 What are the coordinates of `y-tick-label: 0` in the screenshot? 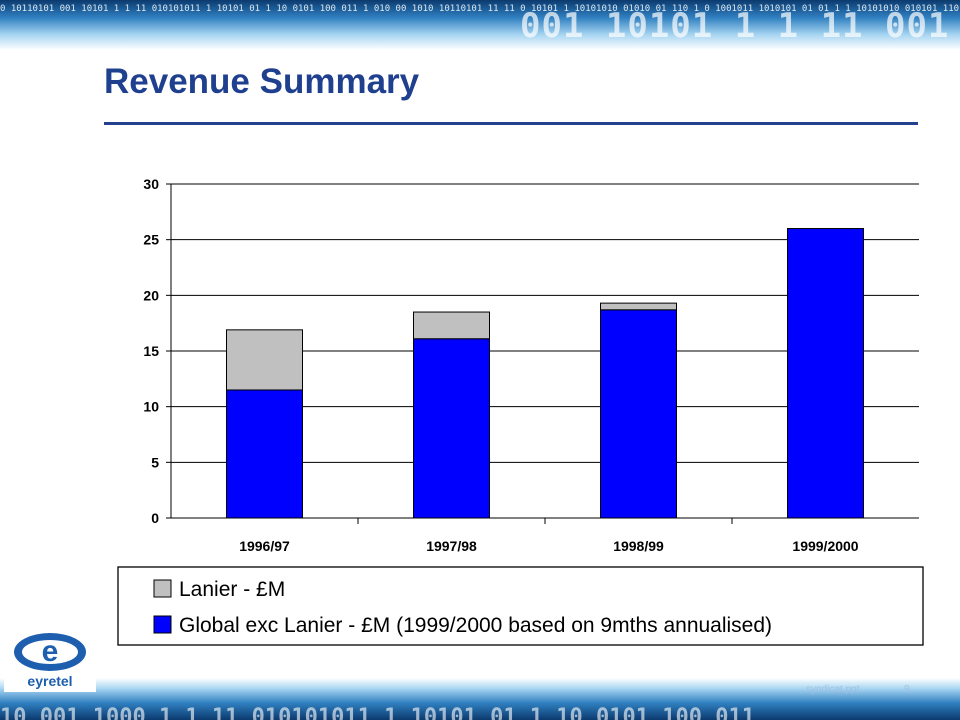 It's located at (155, 518).